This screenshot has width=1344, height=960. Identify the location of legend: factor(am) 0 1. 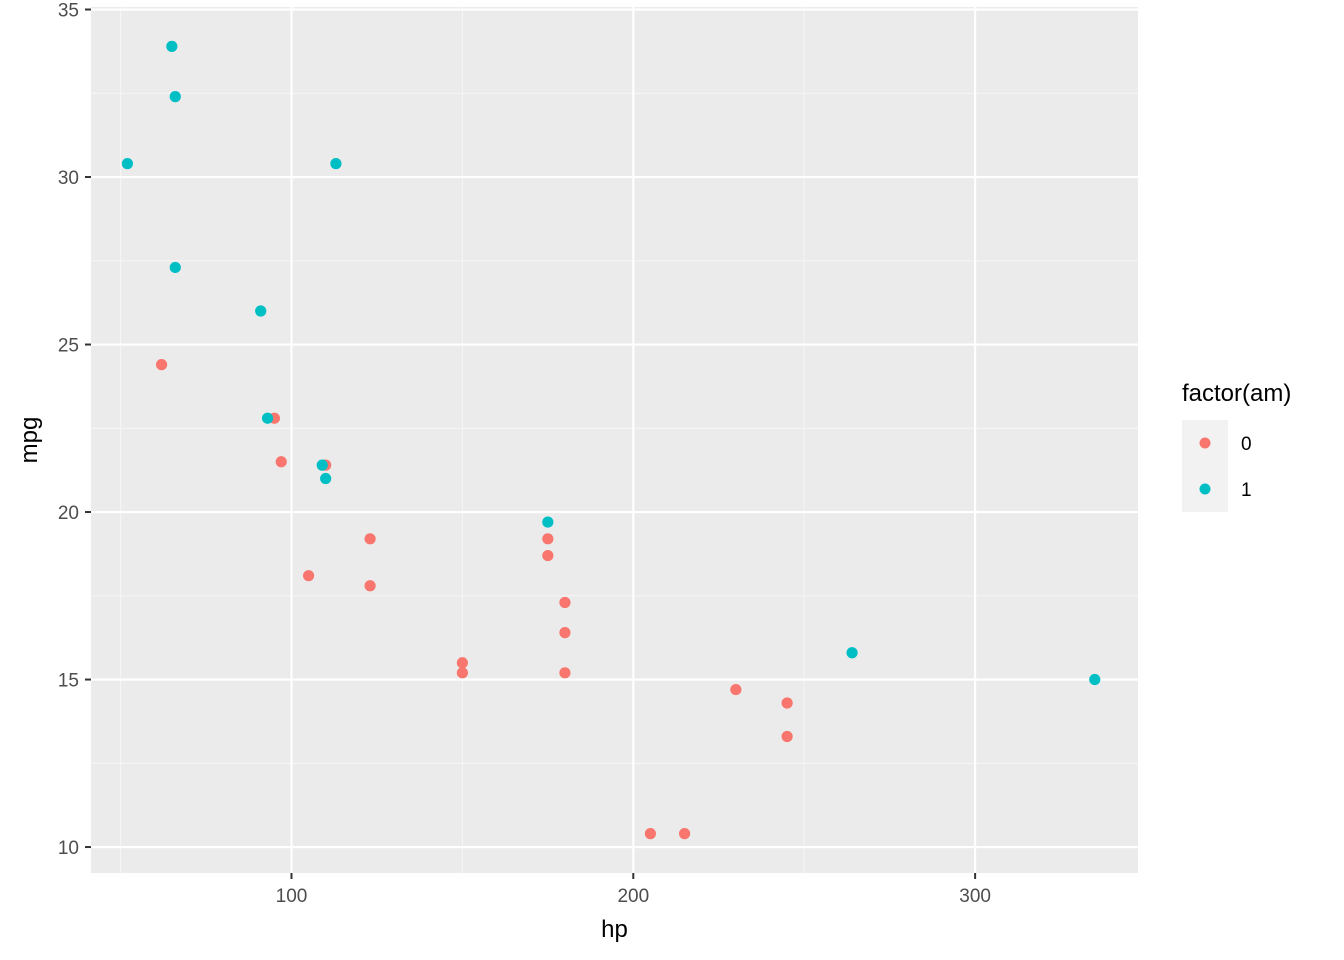
(1236, 446).